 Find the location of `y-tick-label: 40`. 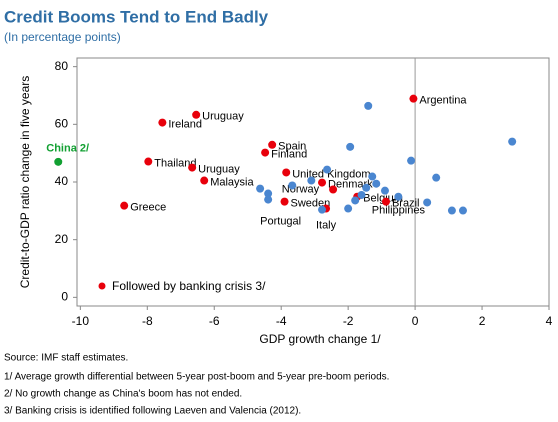

y-tick-label: 40 is located at coordinates (62, 181).